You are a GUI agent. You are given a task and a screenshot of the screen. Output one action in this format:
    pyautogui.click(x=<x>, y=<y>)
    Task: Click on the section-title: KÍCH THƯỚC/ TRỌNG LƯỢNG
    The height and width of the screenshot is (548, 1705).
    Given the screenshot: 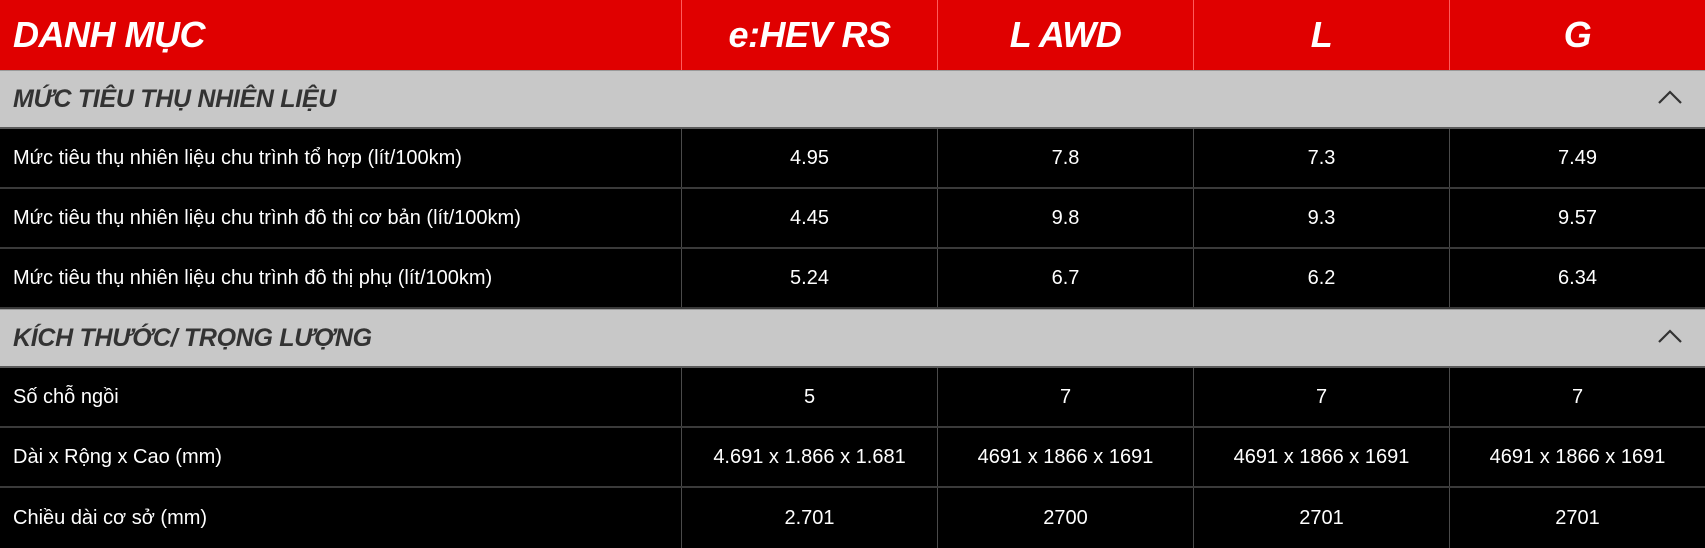 What is the action you would take?
    pyautogui.click(x=192, y=337)
    